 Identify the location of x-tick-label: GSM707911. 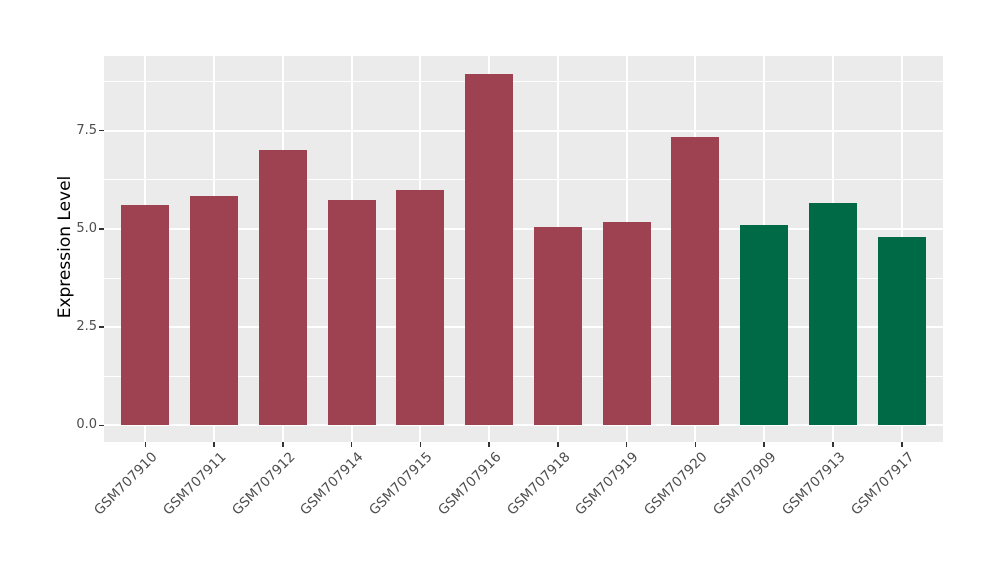
(194, 484).